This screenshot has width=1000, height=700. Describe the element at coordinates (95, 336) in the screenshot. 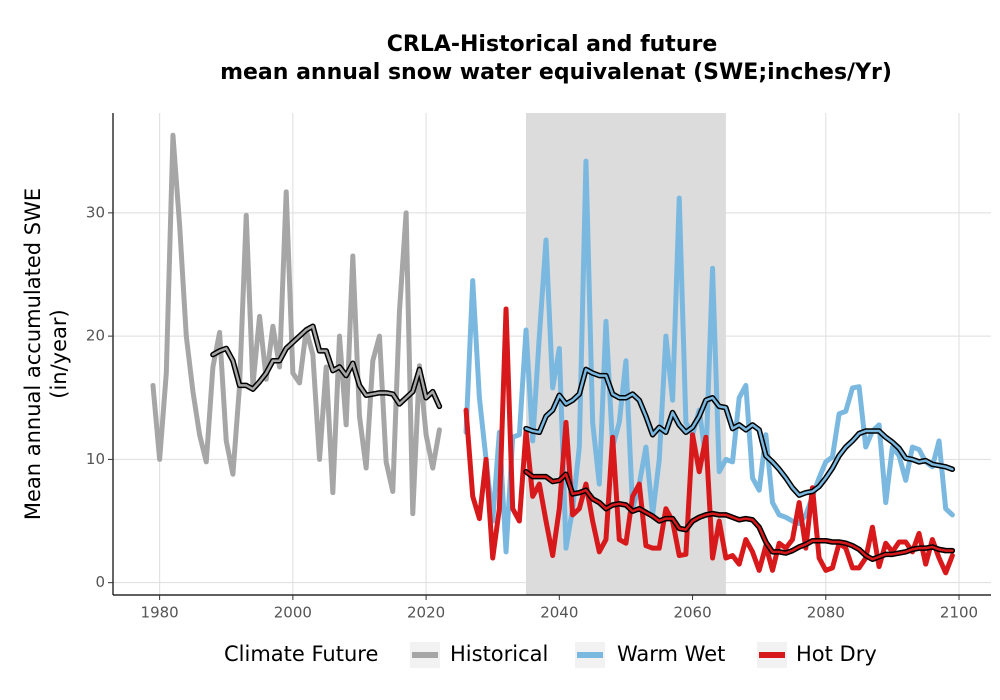

I see `y-tick-label: 20` at that location.